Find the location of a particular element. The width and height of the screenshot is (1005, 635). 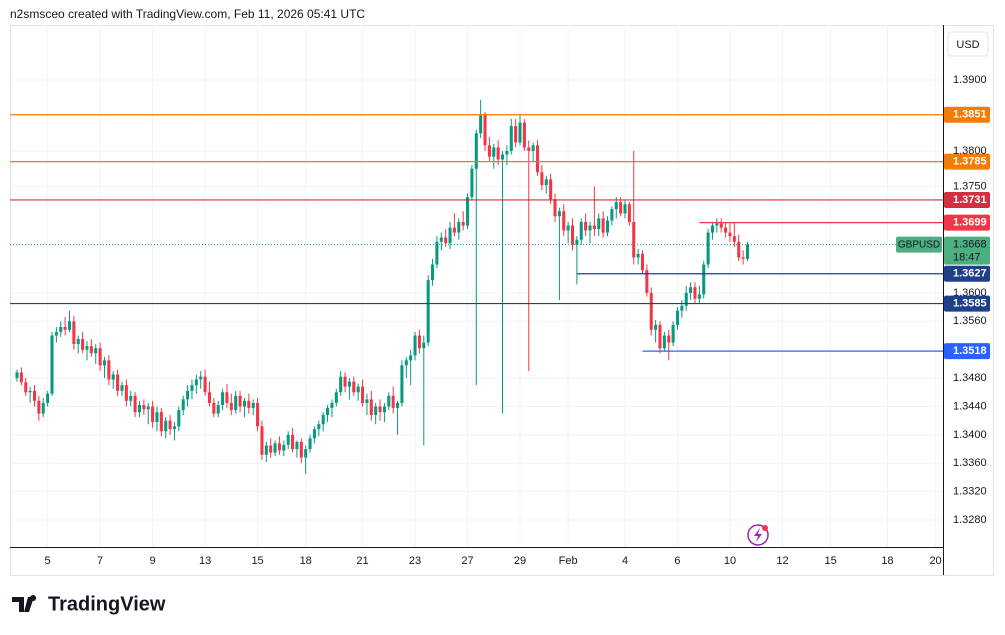

alert-bolt is located at coordinates (758, 535).